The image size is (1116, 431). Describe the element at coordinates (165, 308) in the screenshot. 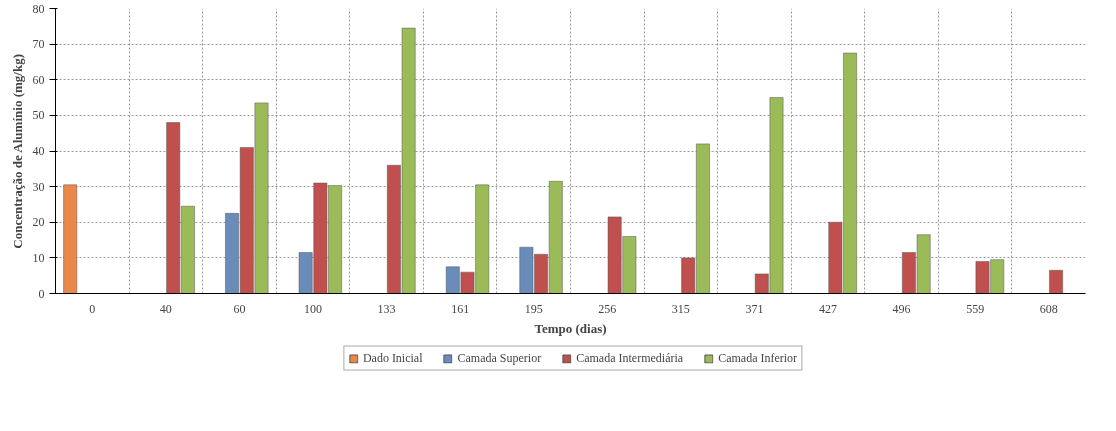

I see `x-tick-label: 40` at that location.